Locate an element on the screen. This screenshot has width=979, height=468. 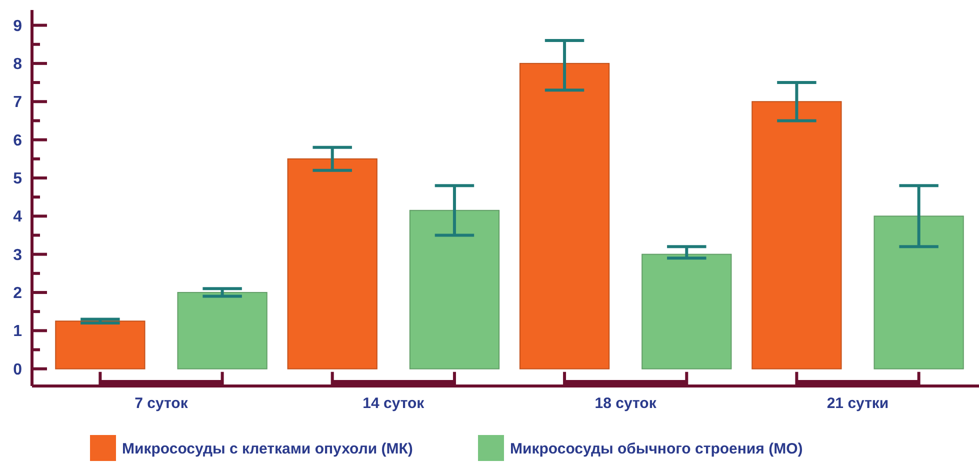
x-tick-label: 18 суток is located at coordinates (625, 403).